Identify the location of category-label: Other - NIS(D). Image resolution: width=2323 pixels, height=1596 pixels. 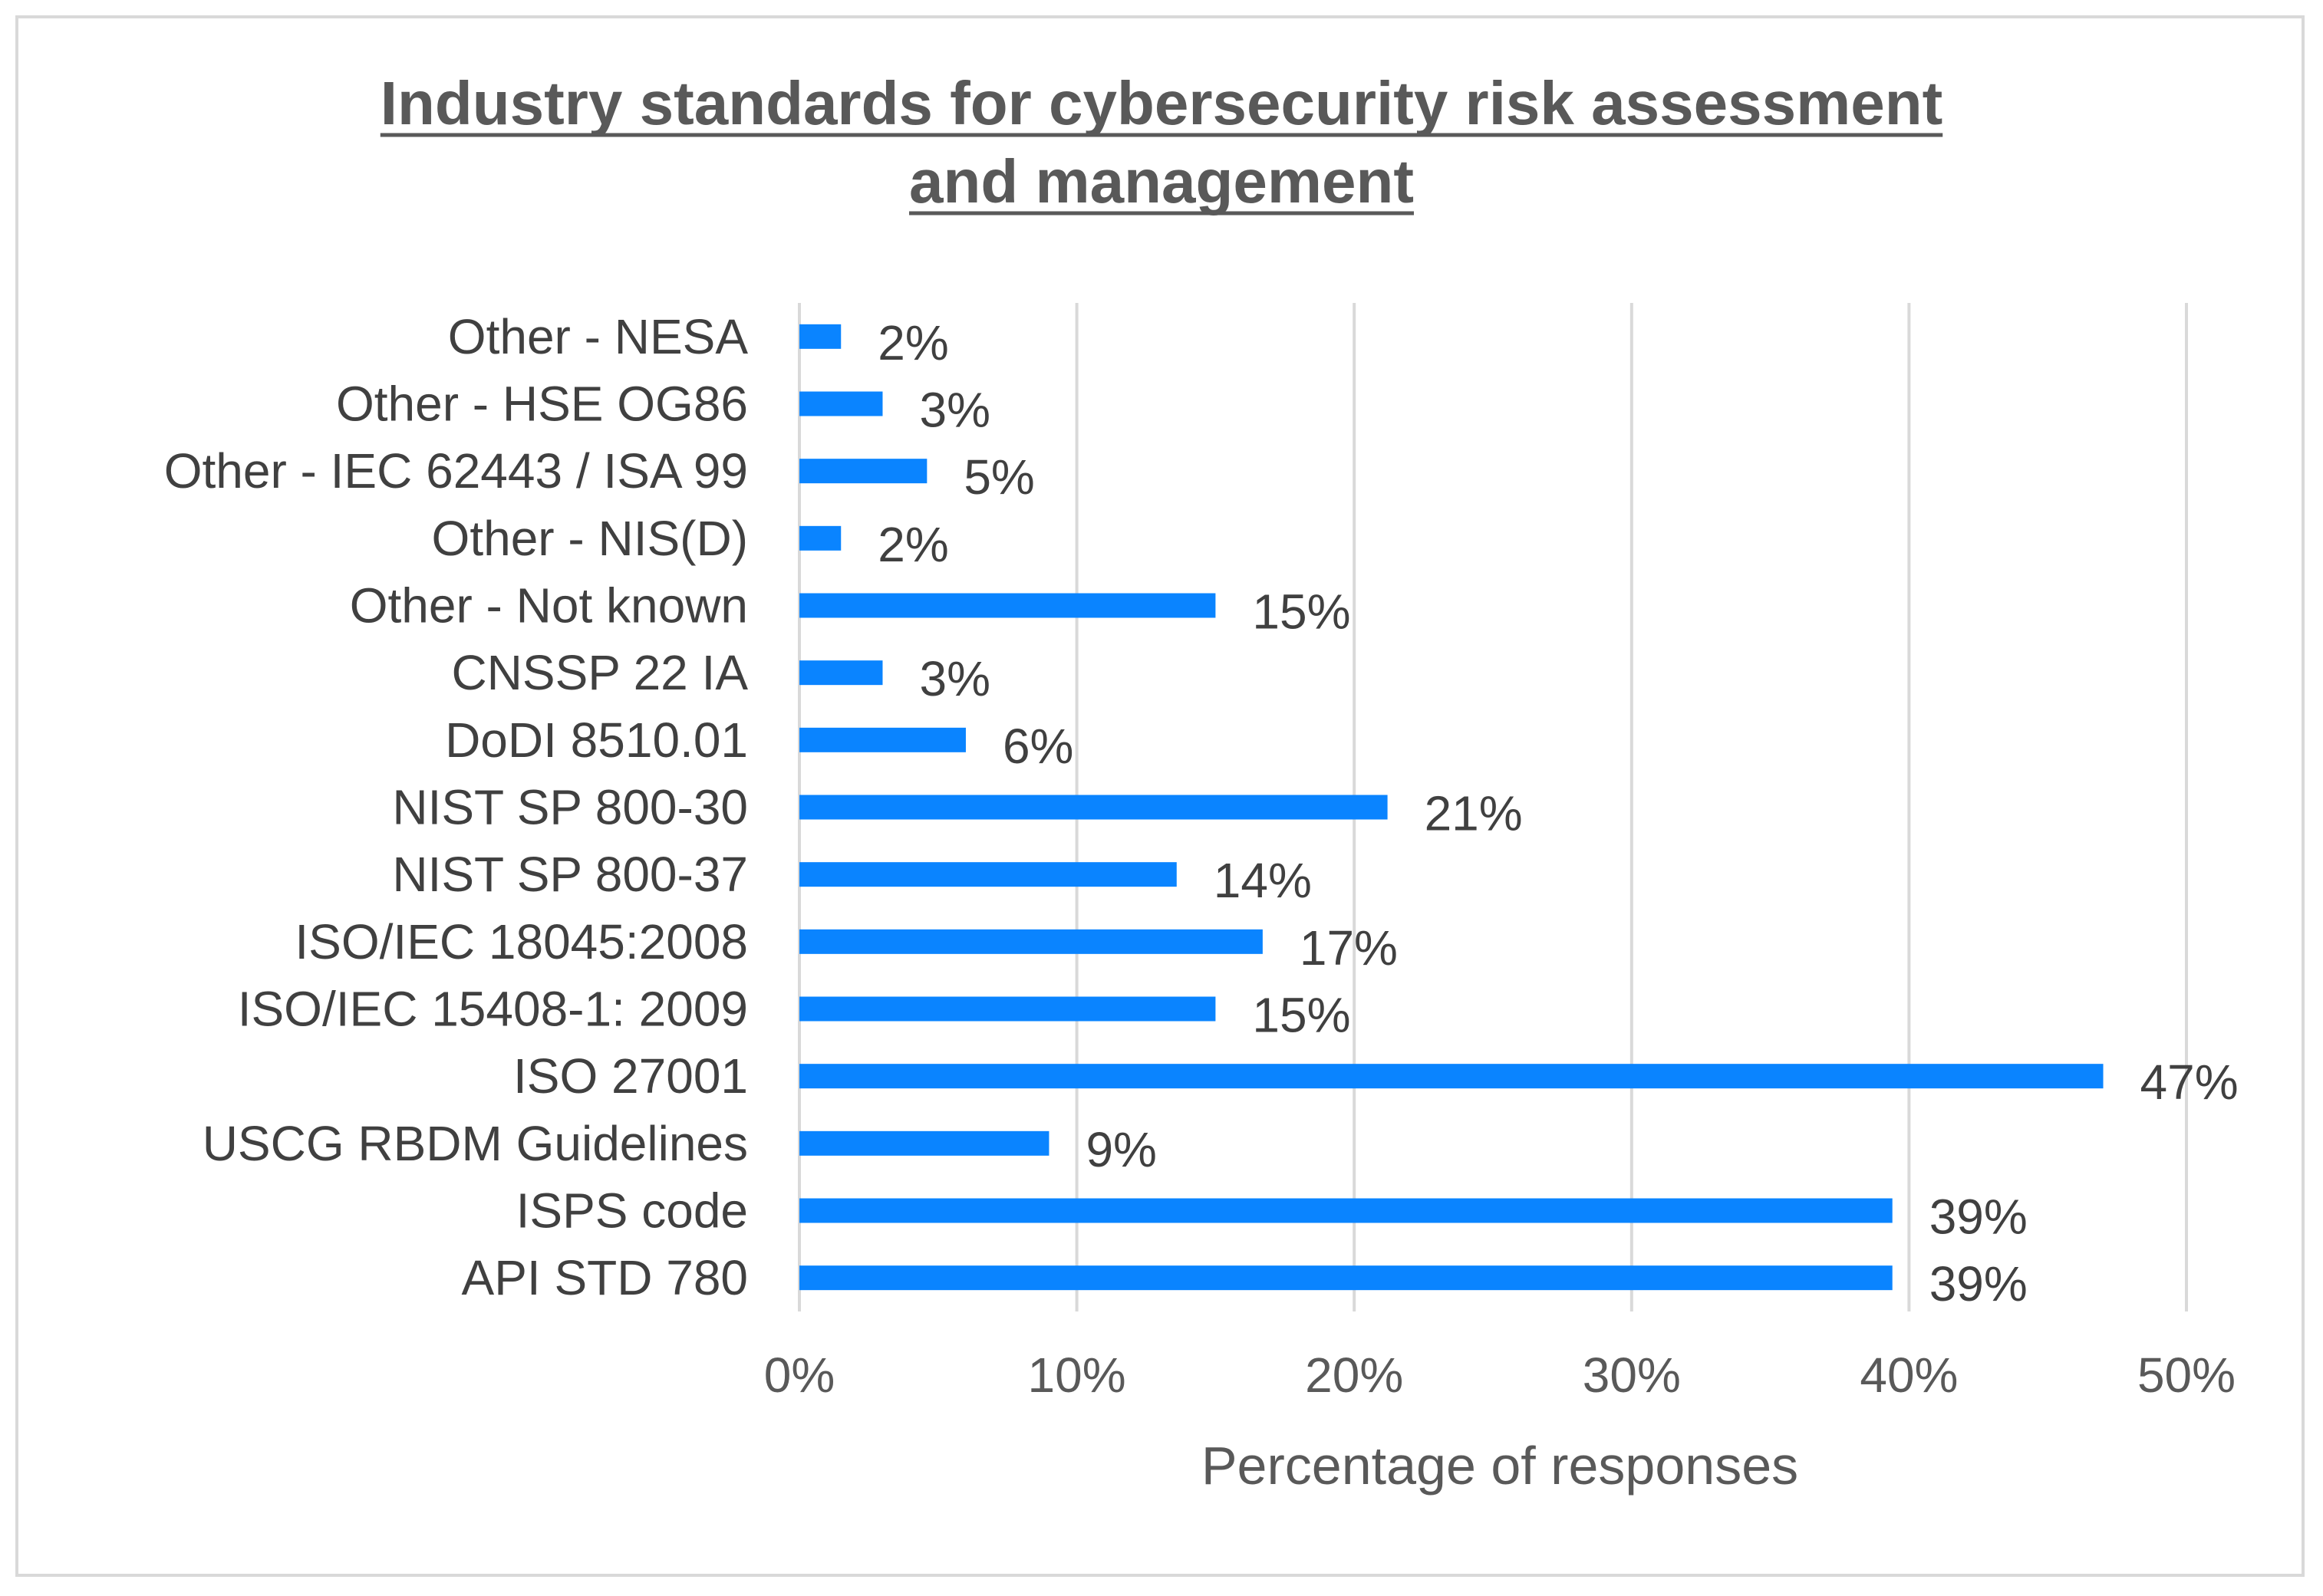
(590, 538).